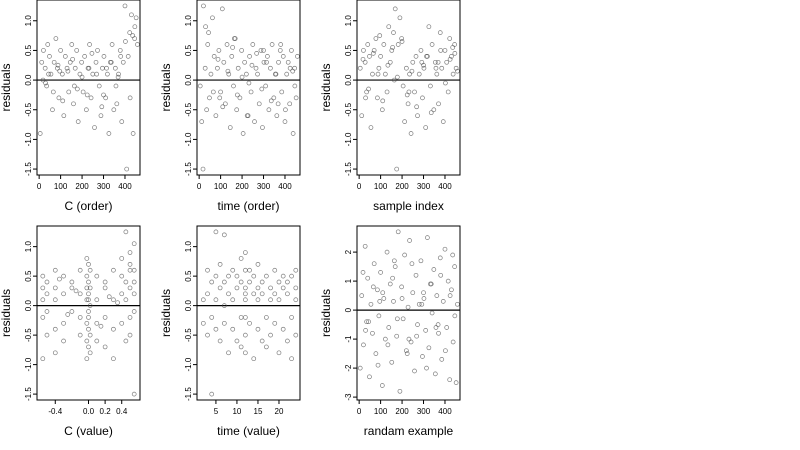 The width and height of the screenshot is (800, 450). What do you see at coordinates (28, 335) in the screenshot?
I see `y-tick-label: -0.5` at bounding box center [28, 335].